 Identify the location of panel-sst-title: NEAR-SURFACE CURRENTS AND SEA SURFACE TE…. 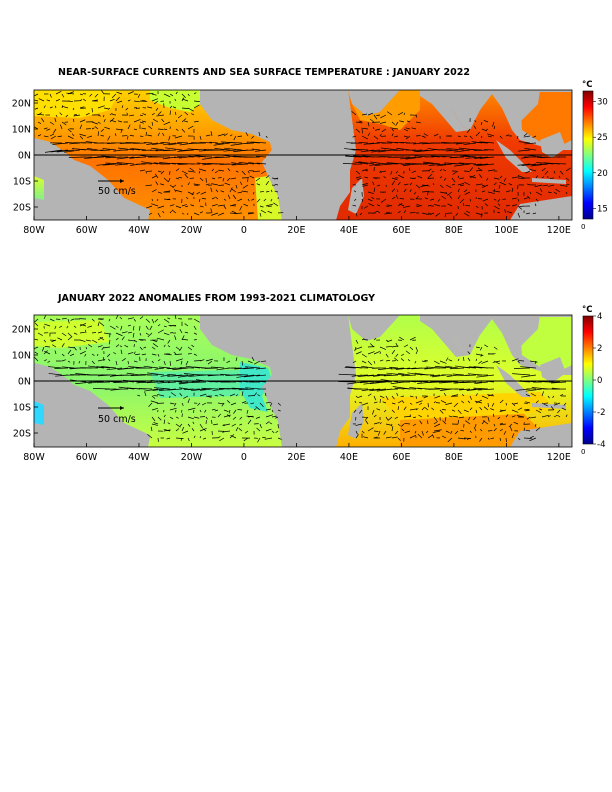
(264, 72).